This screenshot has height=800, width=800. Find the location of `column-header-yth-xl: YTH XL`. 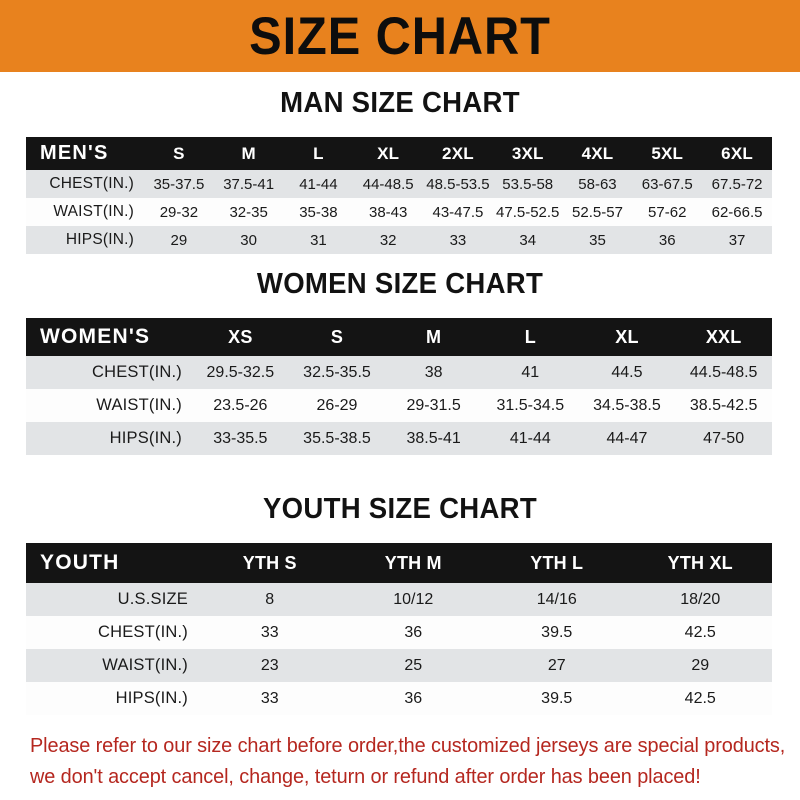

column-header-yth-xl: YTH XL is located at coordinates (700, 562).